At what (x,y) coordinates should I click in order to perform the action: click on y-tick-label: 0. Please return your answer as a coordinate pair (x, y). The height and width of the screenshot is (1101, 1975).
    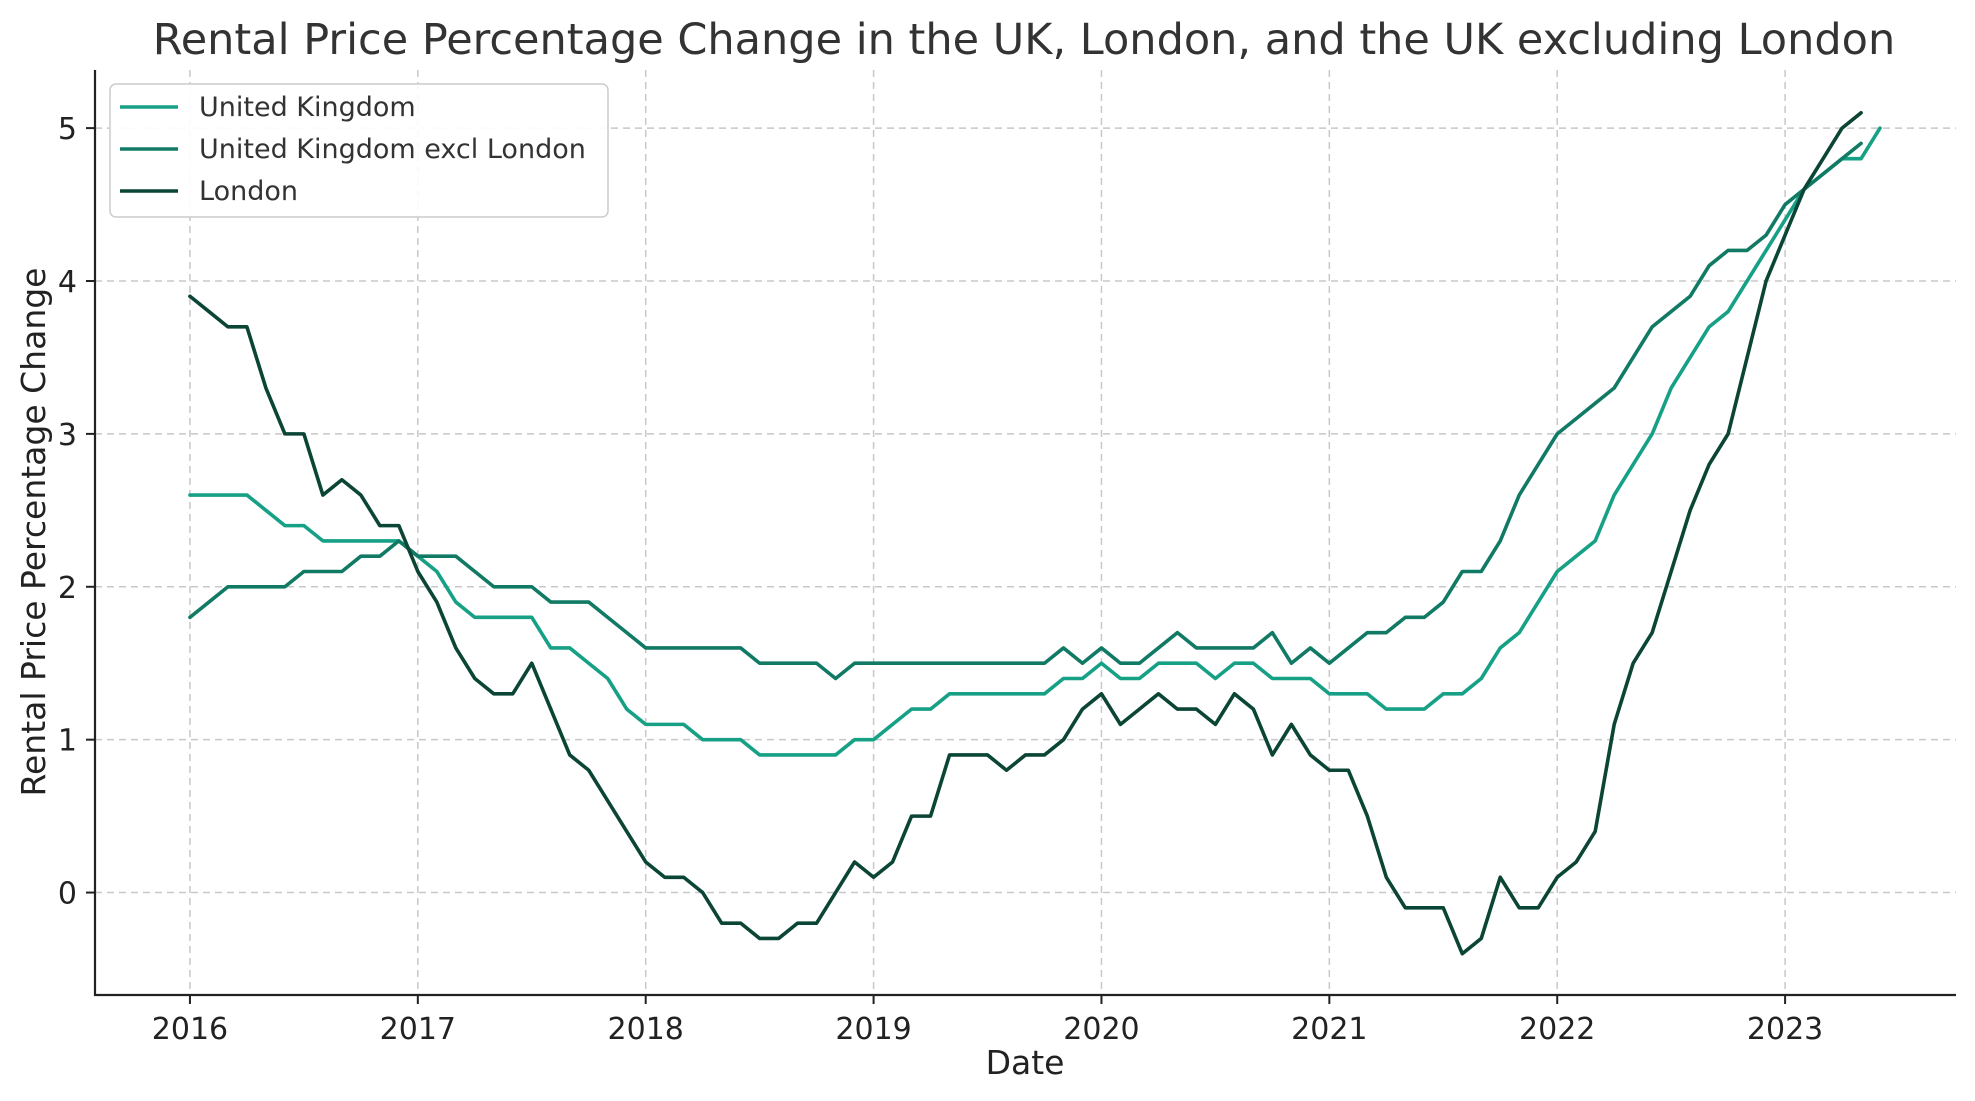
    Looking at the image, I should click on (67, 894).